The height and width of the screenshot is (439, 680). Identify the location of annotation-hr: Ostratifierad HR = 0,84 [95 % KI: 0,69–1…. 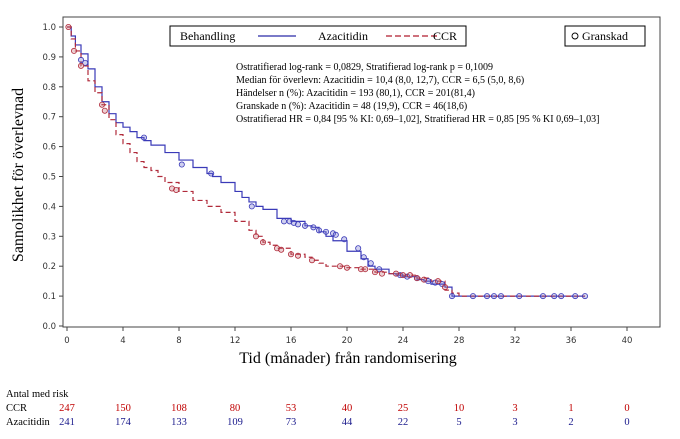
(417, 119).